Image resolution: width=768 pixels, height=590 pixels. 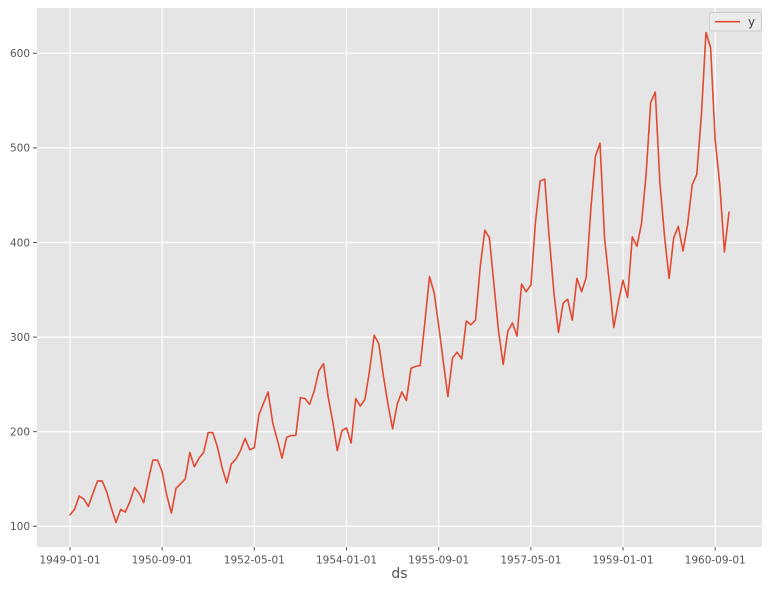 What do you see at coordinates (69, 561) in the screenshot?
I see `x-tick-label: 1949-01-01` at bounding box center [69, 561].